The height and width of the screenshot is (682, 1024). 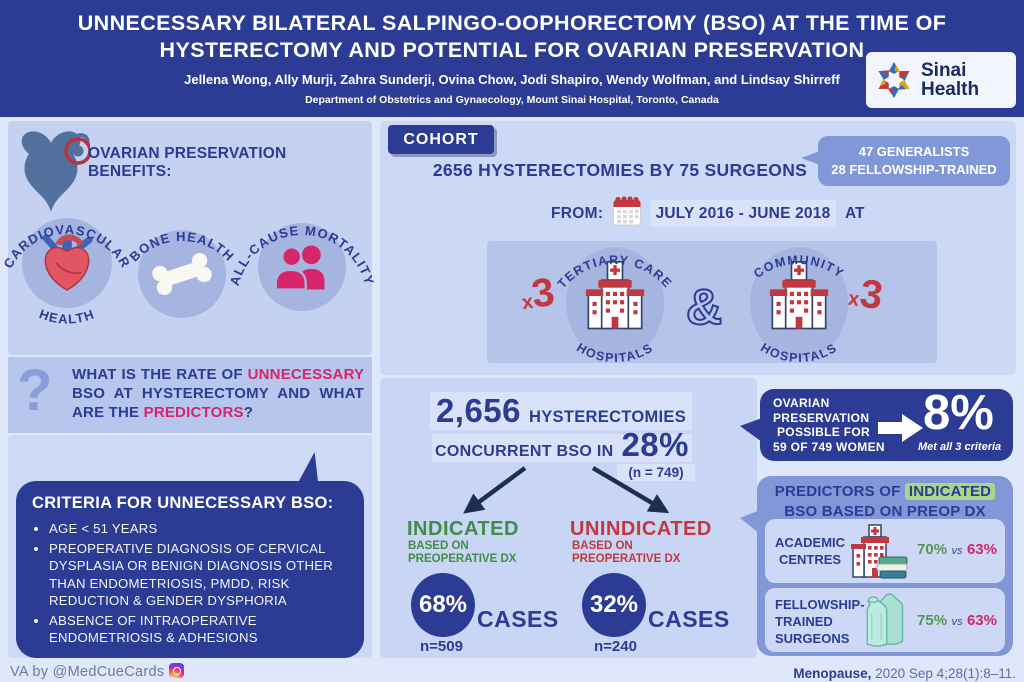 What do you see at coordinates (193, 413) in the screenshot?
I see `question-highlight2: PREDICTORS` at bounding box center [193, 413].